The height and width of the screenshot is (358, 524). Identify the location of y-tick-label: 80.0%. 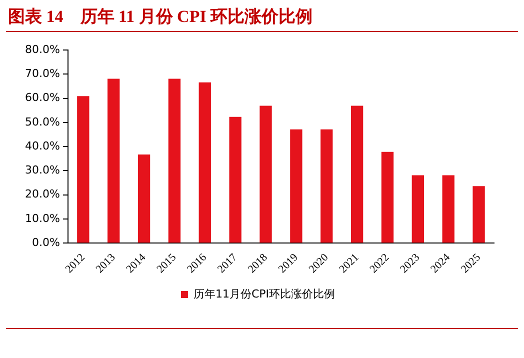
(42, 49).